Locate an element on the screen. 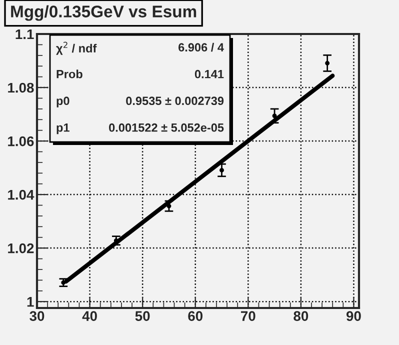 The image size is (399, 345). annotation: 0.001522 ± 5.052e-05 is located at coordinates (166, 127).